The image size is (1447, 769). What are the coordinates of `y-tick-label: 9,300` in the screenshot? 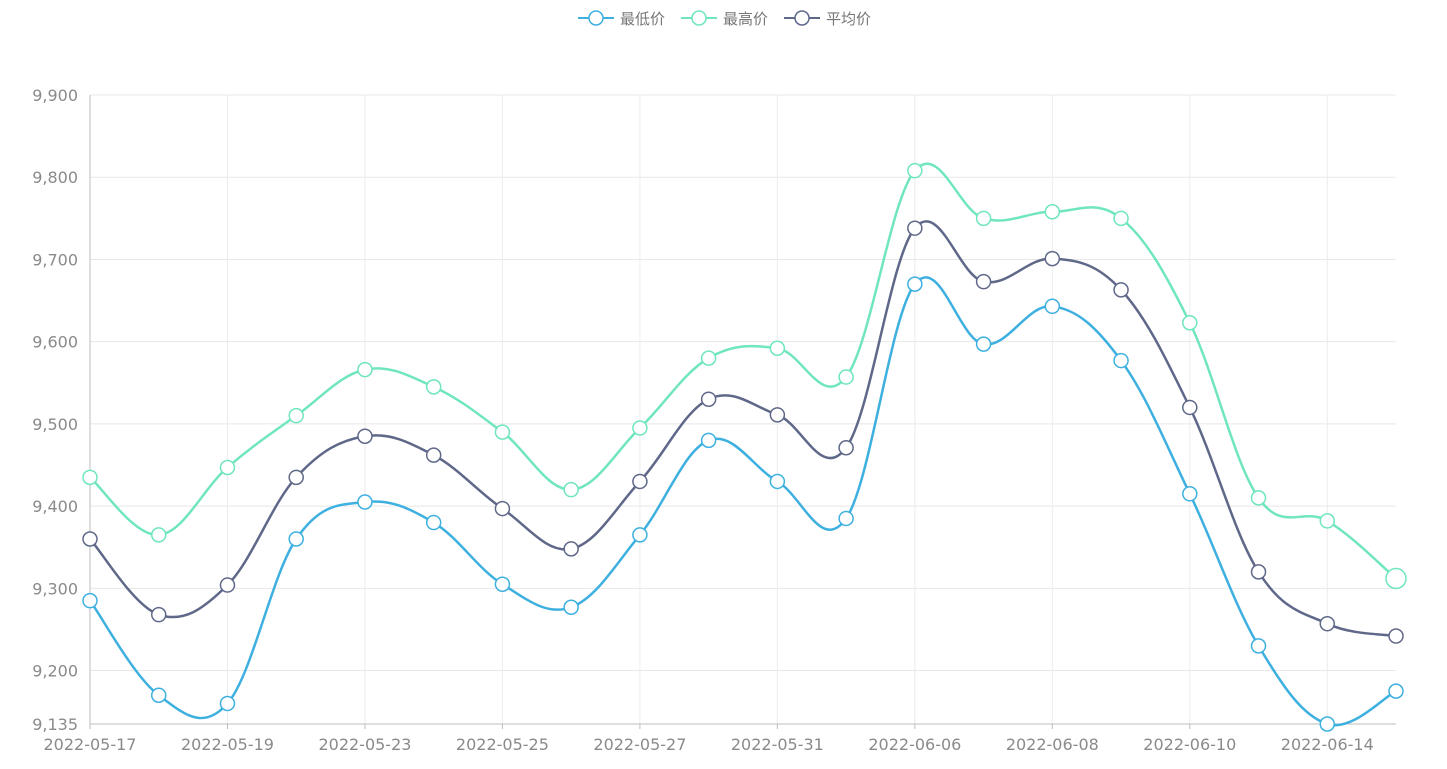 It's located at (55, 588).